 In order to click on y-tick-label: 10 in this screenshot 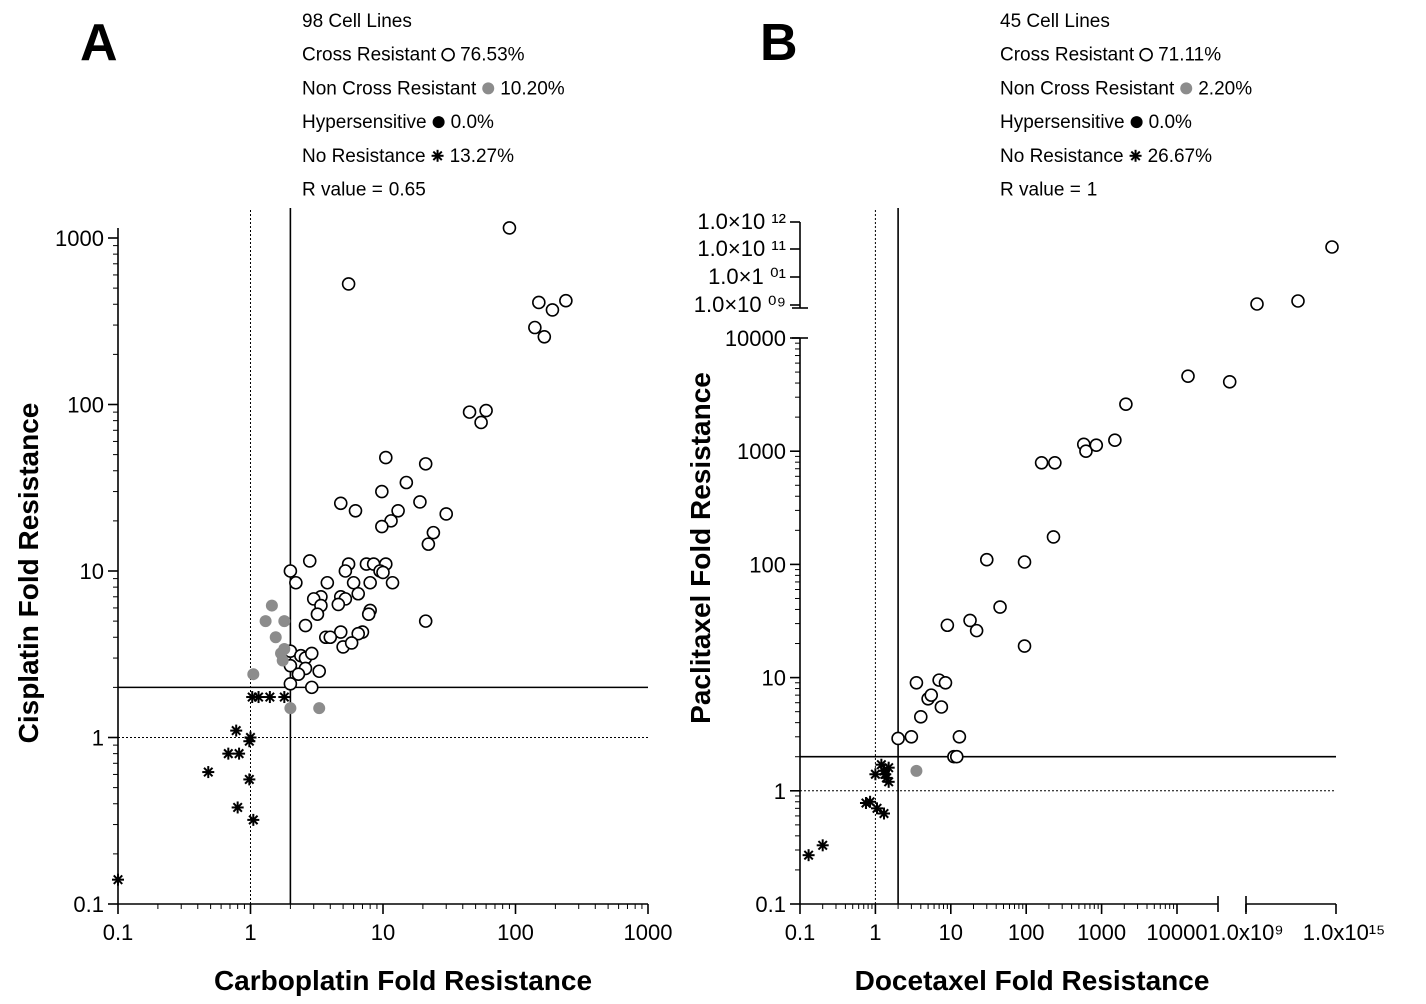, I will do `click(774, 678)`.